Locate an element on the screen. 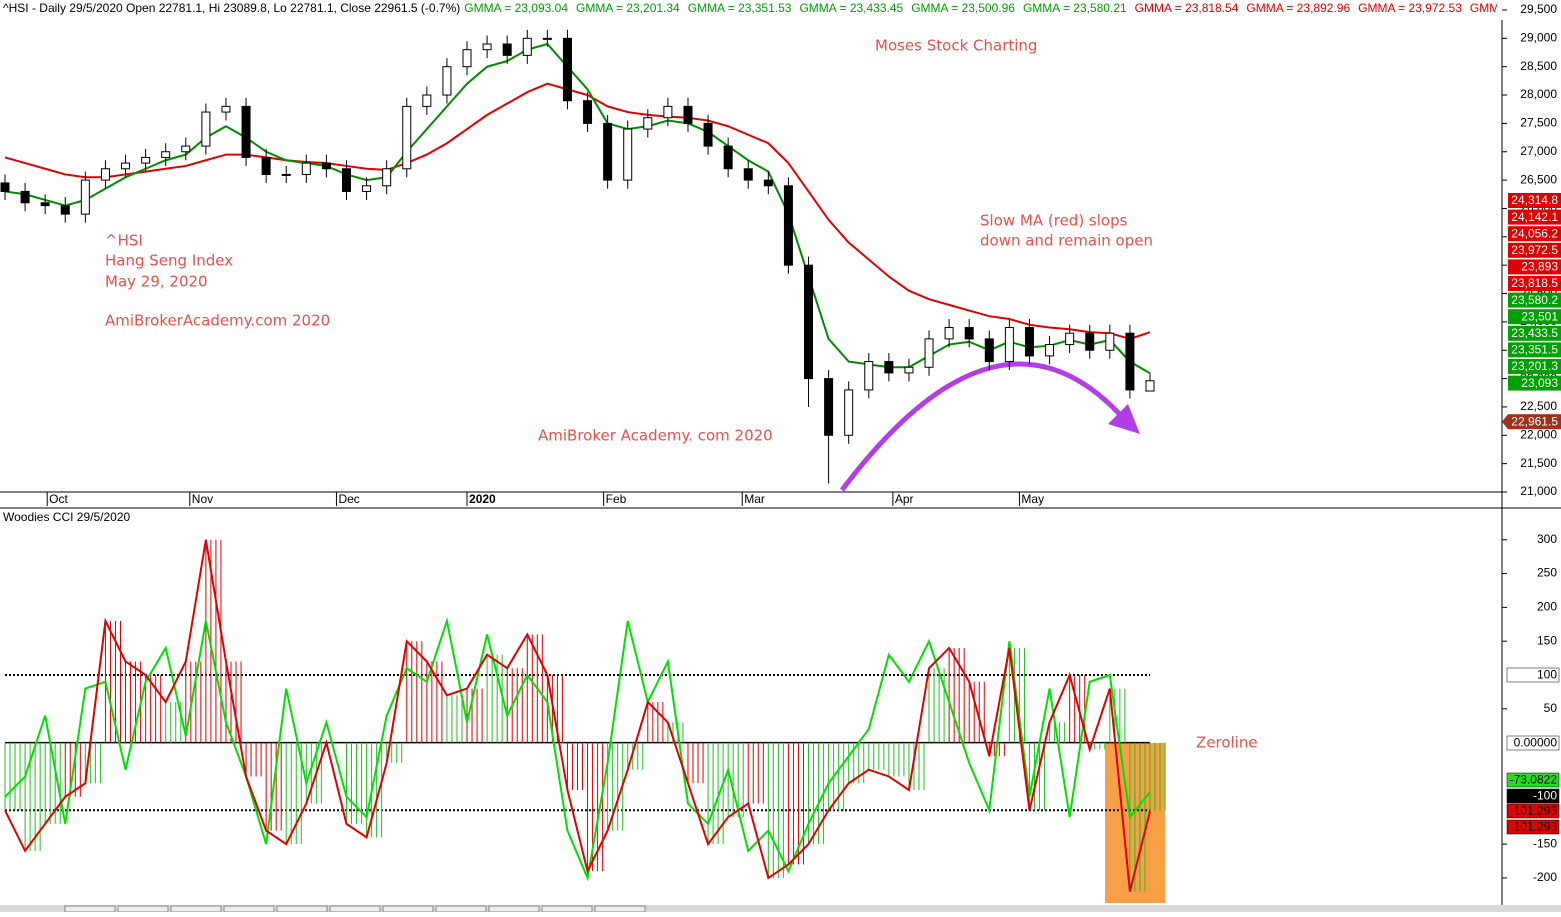 This screenshot has width=1561, height=917. legend-entry: GMMA = 23,500.96 is located at coordinates (963, 8).